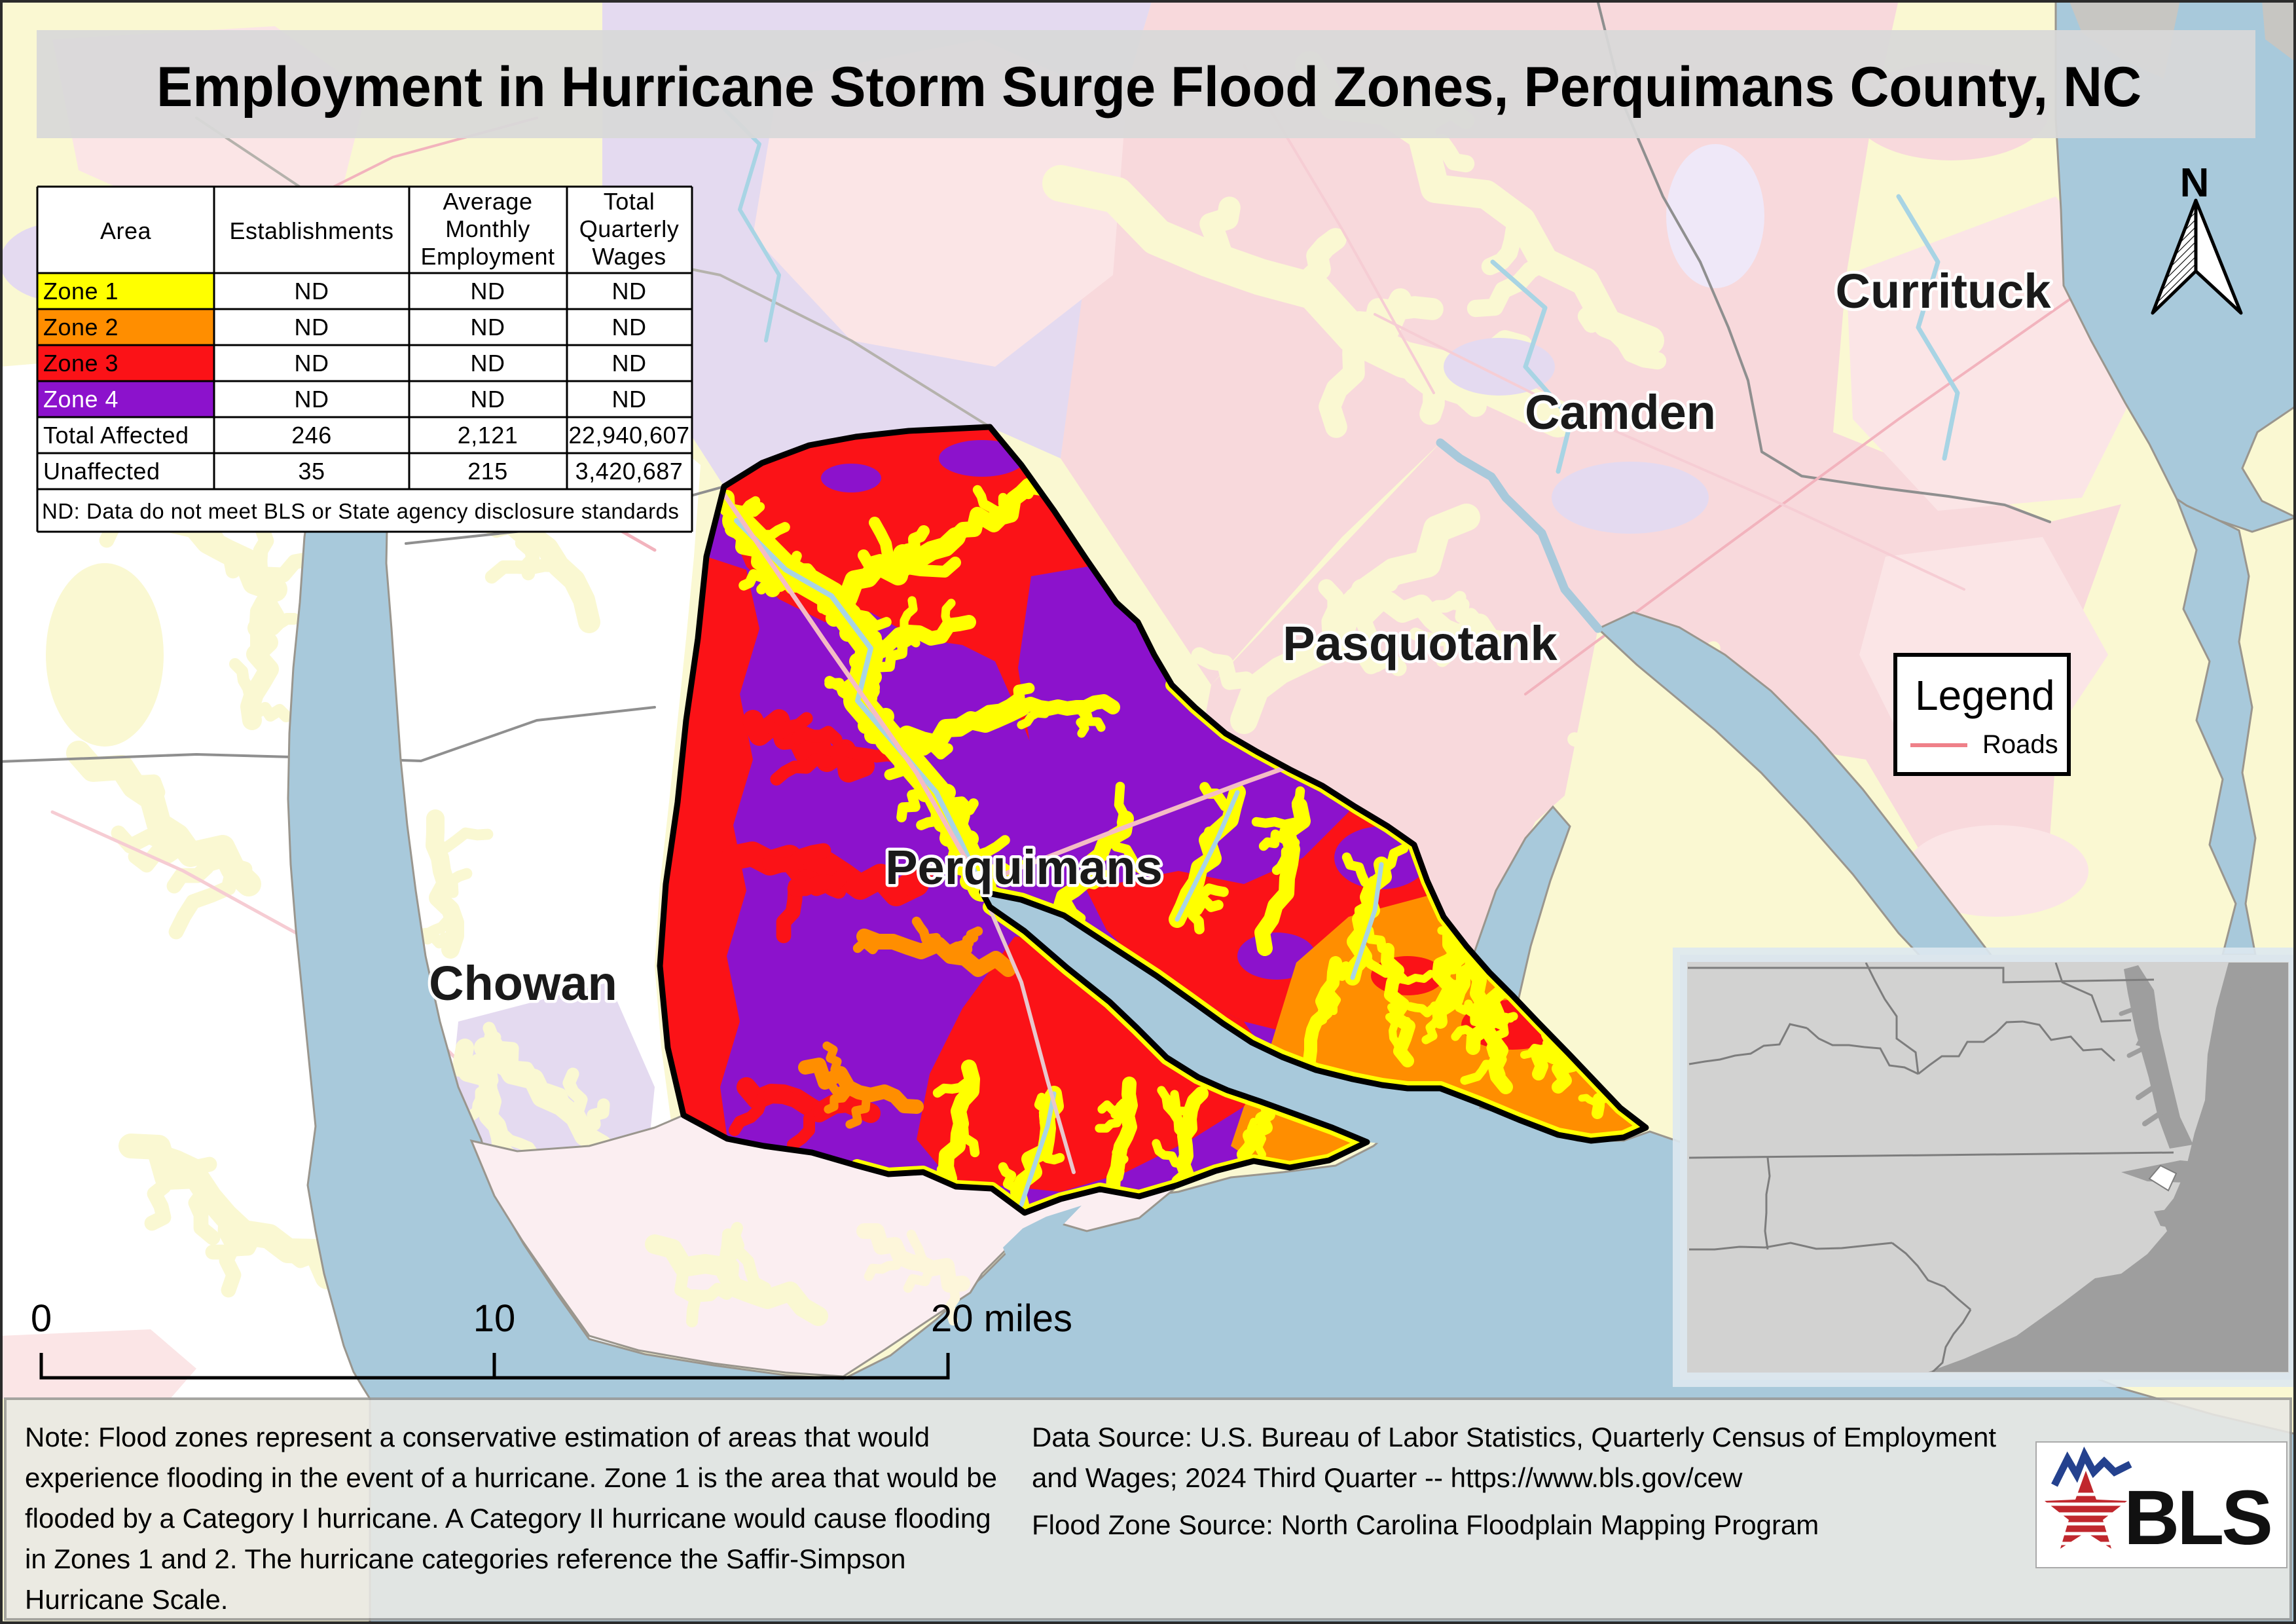 Image resolution: width=2296 pixels, height=1624 pixels. I want to click on svg-text: 35, so click(311, 471).